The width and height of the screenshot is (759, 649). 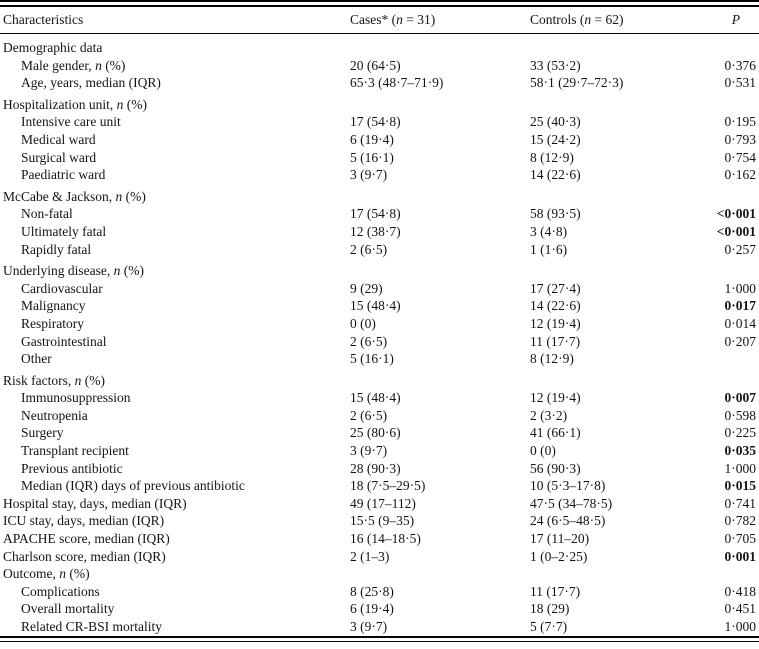 I want to click on p-value: 0·754, so click(x=740, y=157).